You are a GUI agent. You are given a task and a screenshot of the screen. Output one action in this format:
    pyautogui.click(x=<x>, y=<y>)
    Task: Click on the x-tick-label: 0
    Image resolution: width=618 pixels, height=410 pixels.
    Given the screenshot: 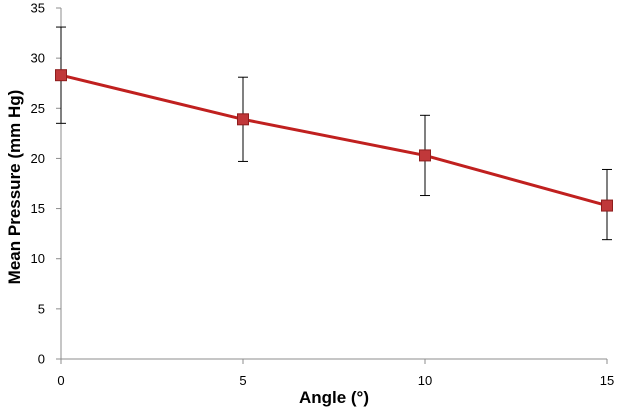 What is the action you would take?
    pyautogui.click(x=60, y=380)
    